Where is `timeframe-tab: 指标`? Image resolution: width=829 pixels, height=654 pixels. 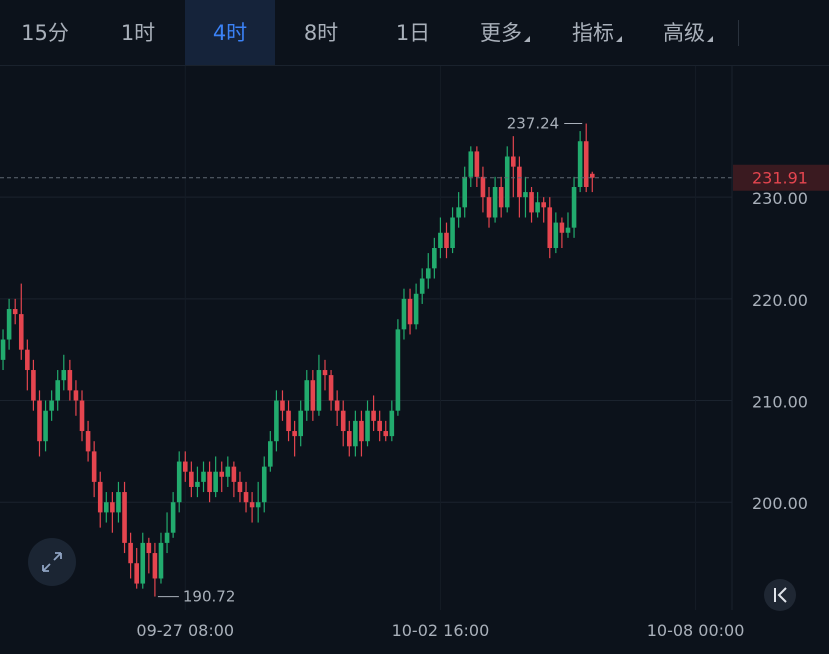
timeframe-tab: 指标 is located at coordinates (597, 32).